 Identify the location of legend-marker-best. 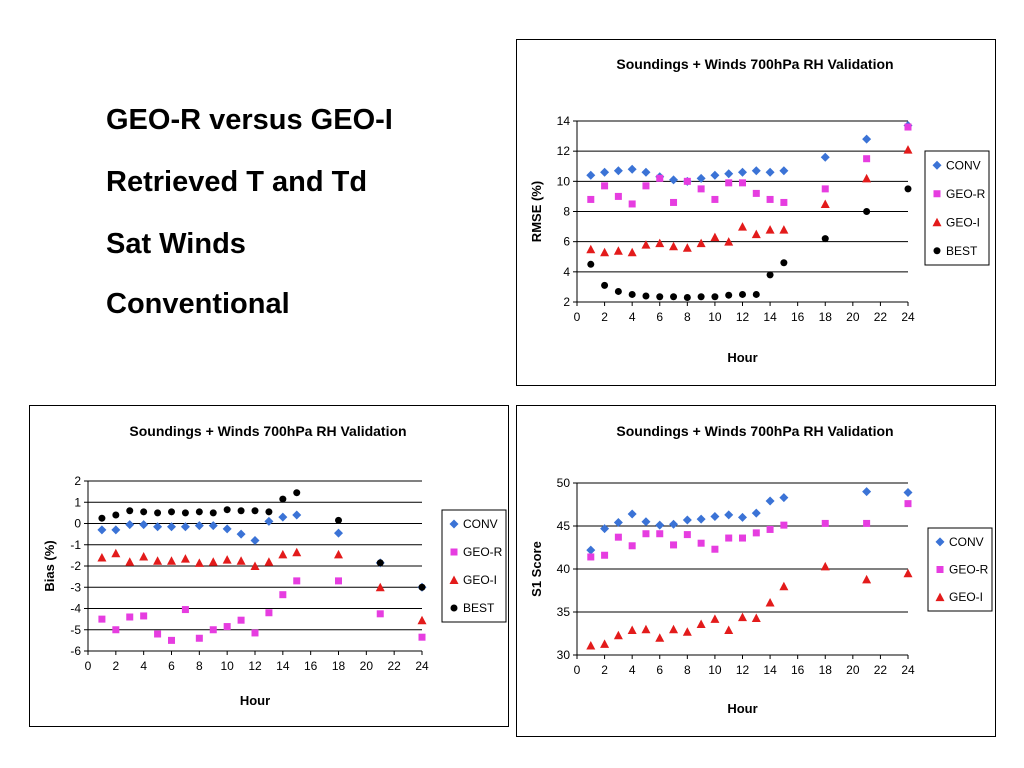
(937, 251).